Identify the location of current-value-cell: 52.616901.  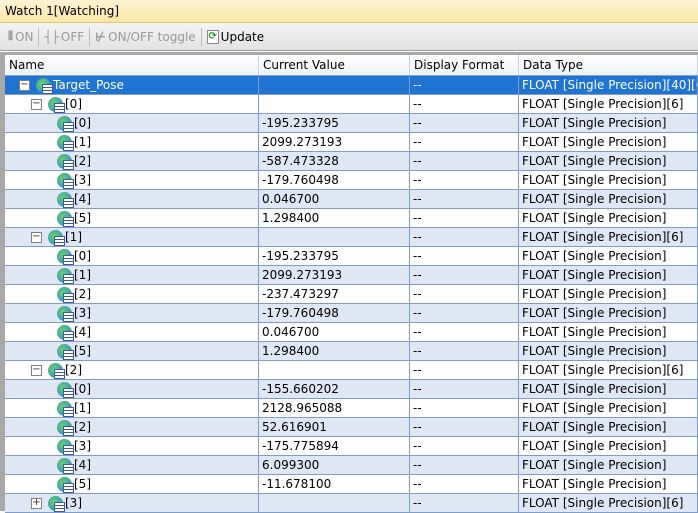
(334, 427).